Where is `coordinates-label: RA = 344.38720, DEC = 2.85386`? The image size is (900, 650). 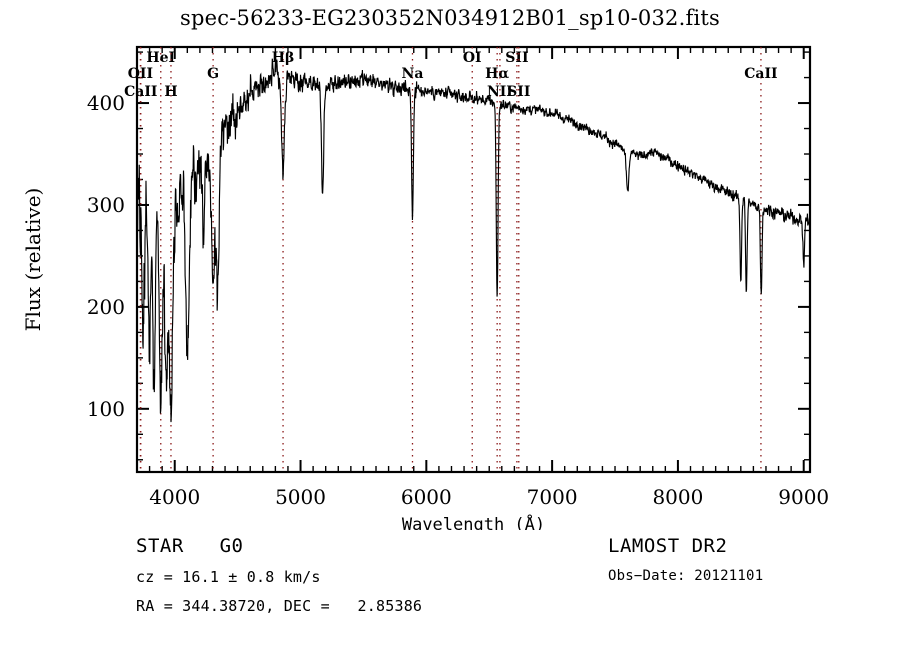
coordinates-label: RA = 344.38720, DEC = 2.85386 is located at coordinates (279, 606).